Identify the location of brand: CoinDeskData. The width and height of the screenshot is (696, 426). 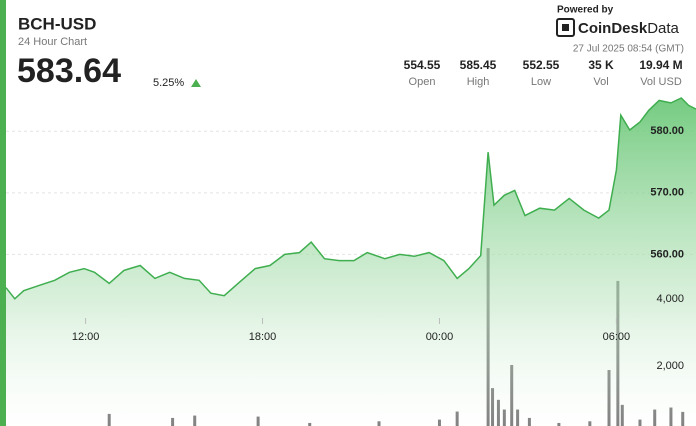
(629, 28).